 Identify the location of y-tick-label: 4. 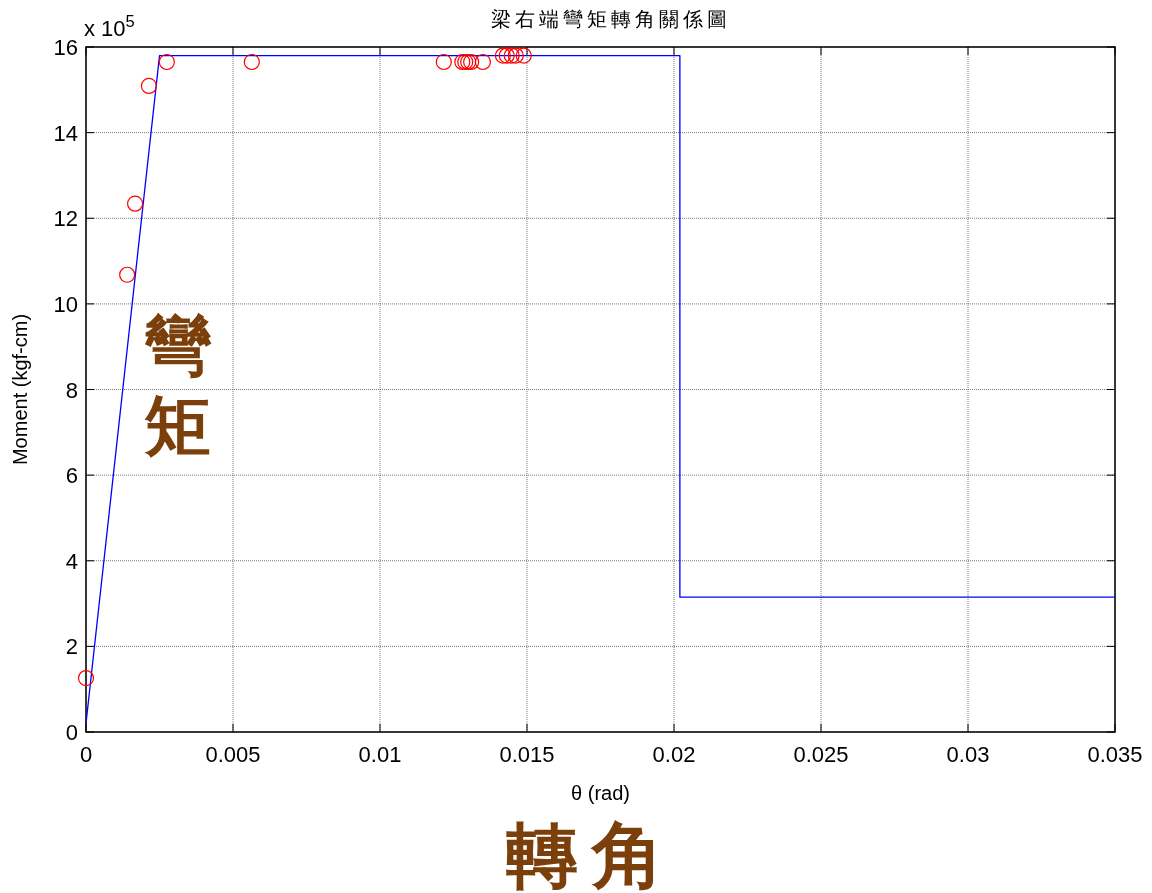
(71, 561).